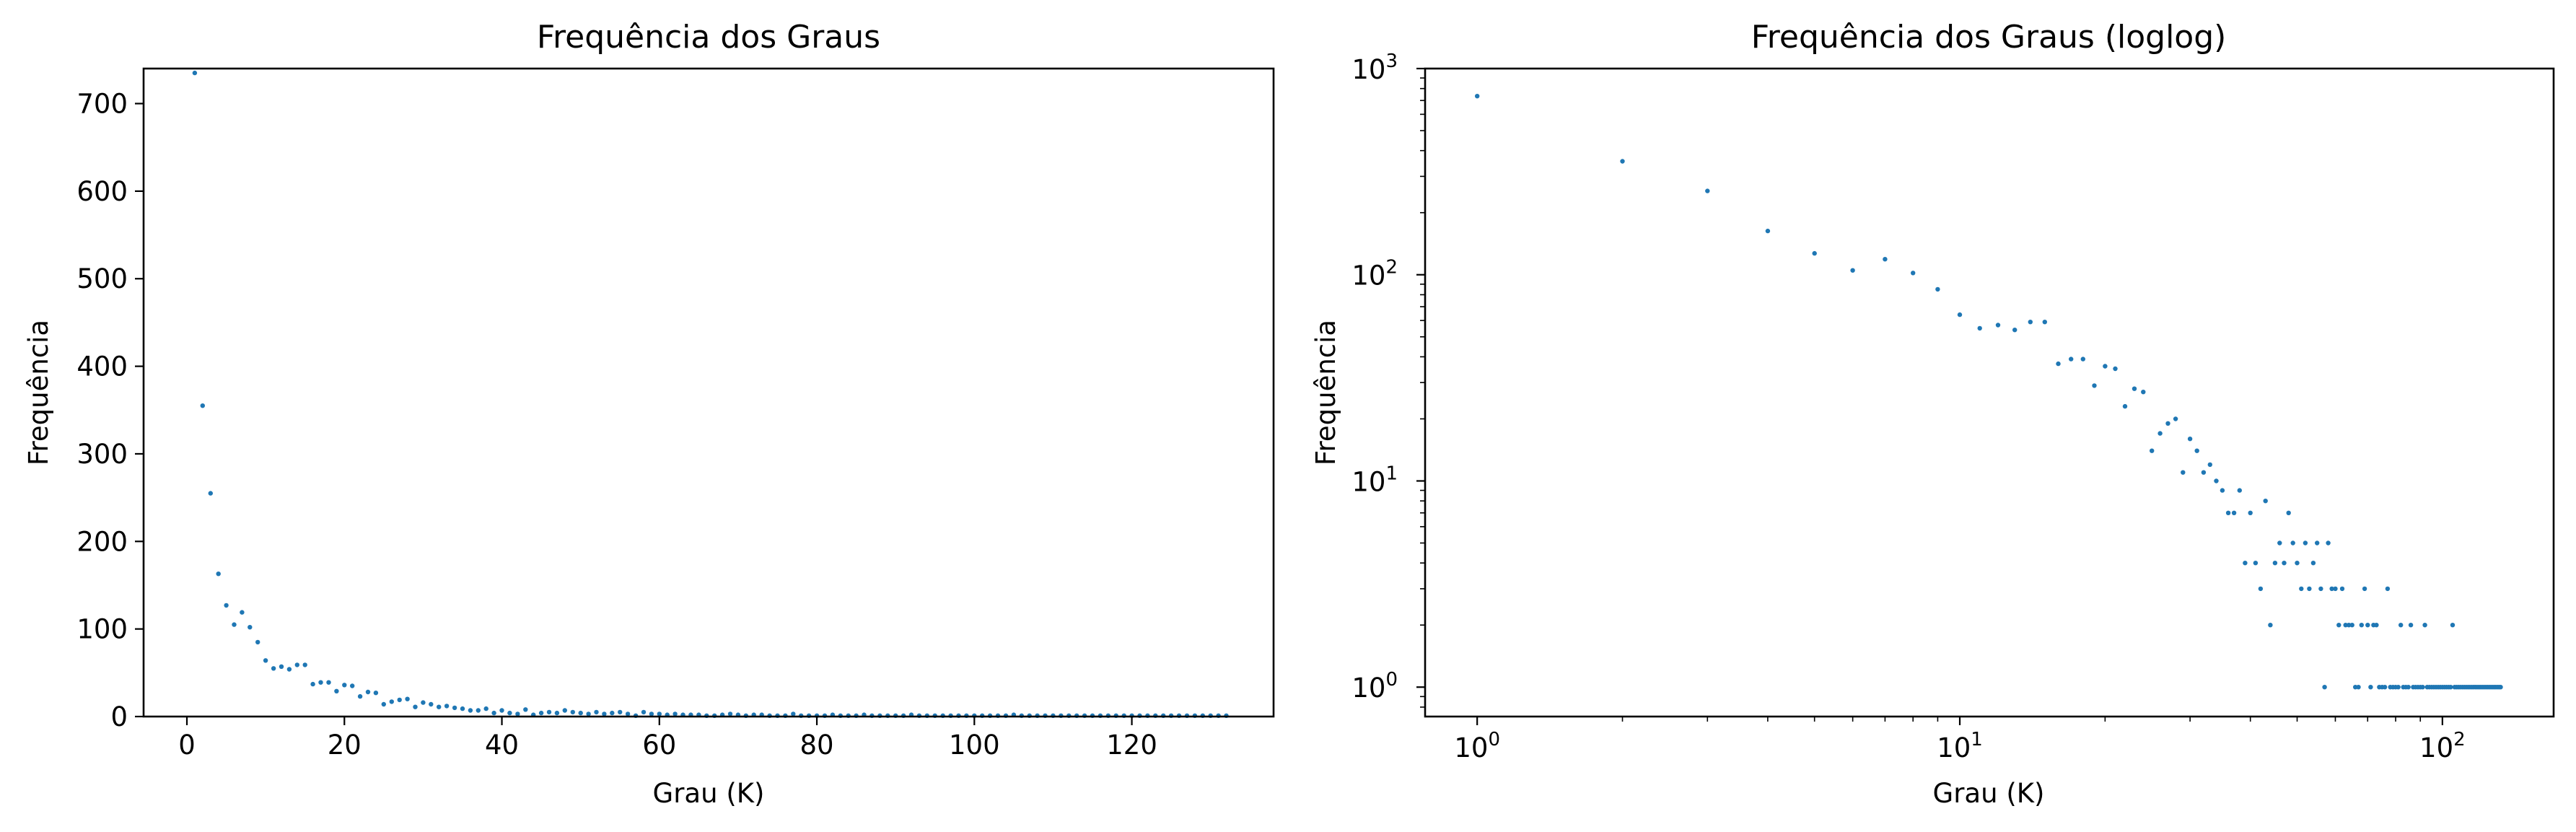 This screenshot has height=832, width=2576. What do you see at coordinates (102, 278) in the screenshot?
I see `y-tick-label: 500` at bounding box center [102, 278].